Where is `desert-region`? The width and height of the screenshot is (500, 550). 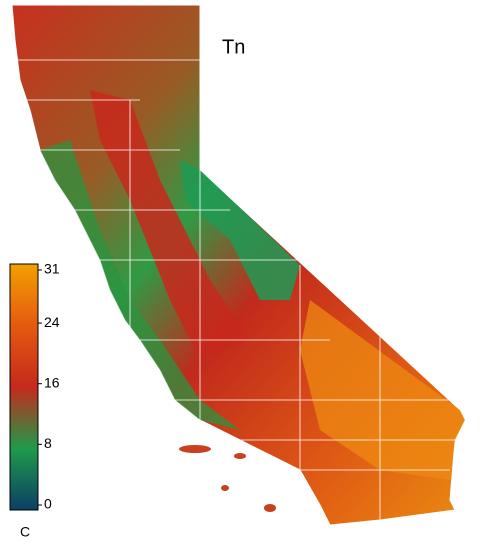 desert-region is located at coordinates (382, 390).